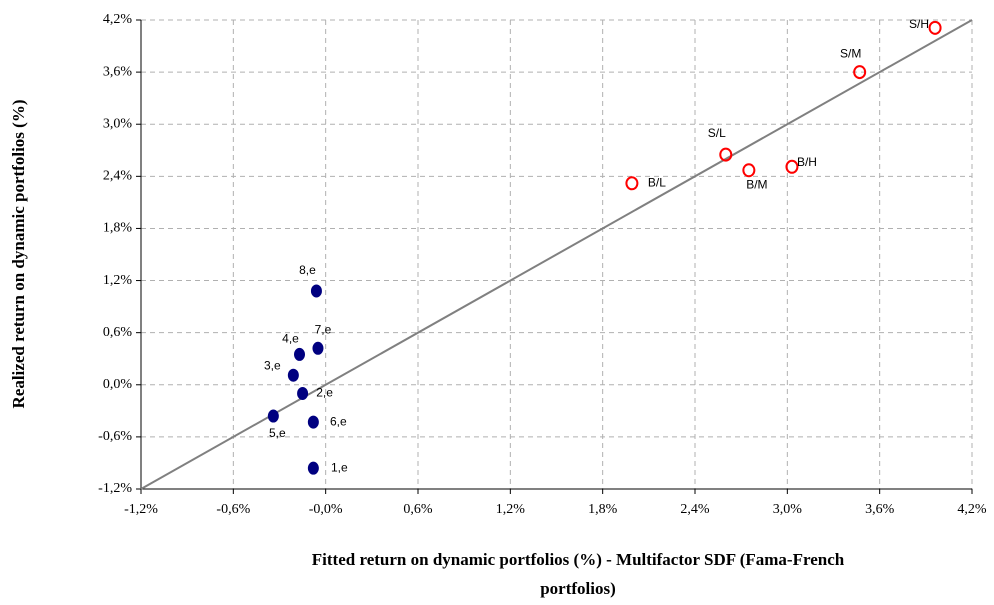 Image resolution: width=994 pixels, height=605 pixels. What do you see at coordinates (115, 488) in the screenshot?
I see `y-tick-label: -1,2%` at bounding box center [115, 488].